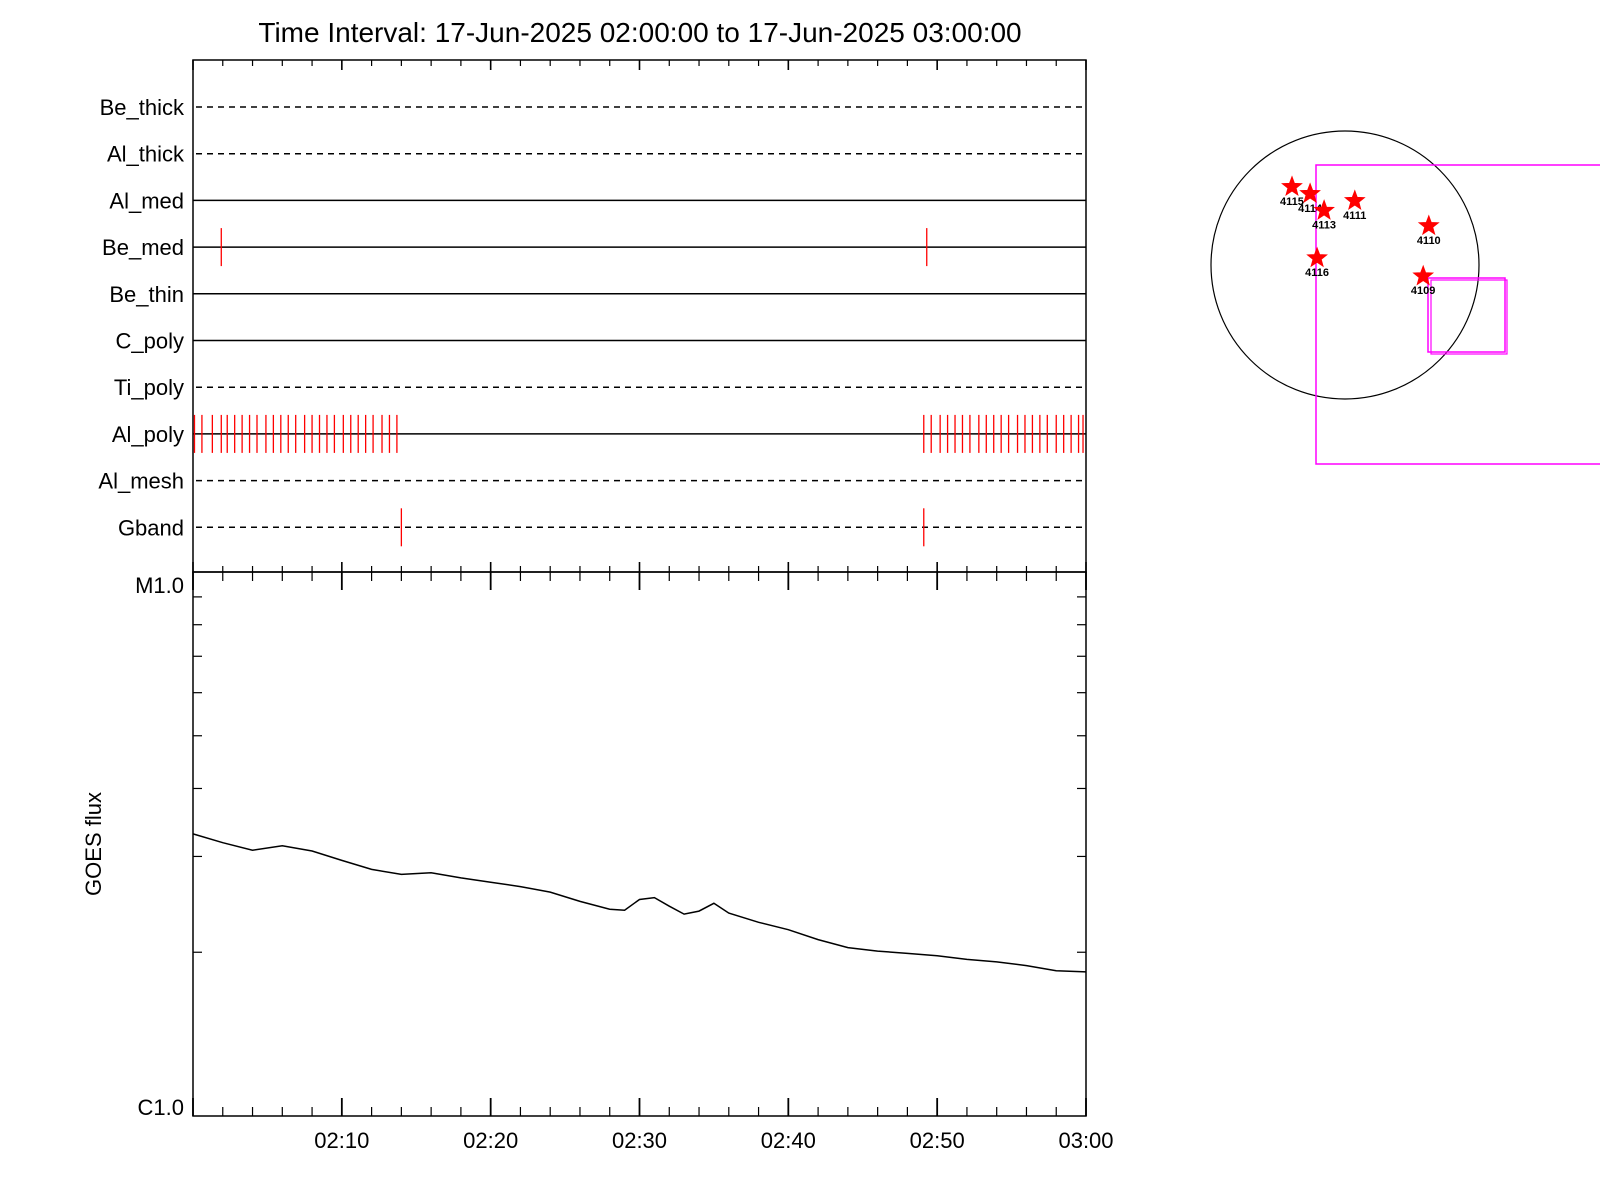  I want to click on field-of-view-large, so click(1457, 314).